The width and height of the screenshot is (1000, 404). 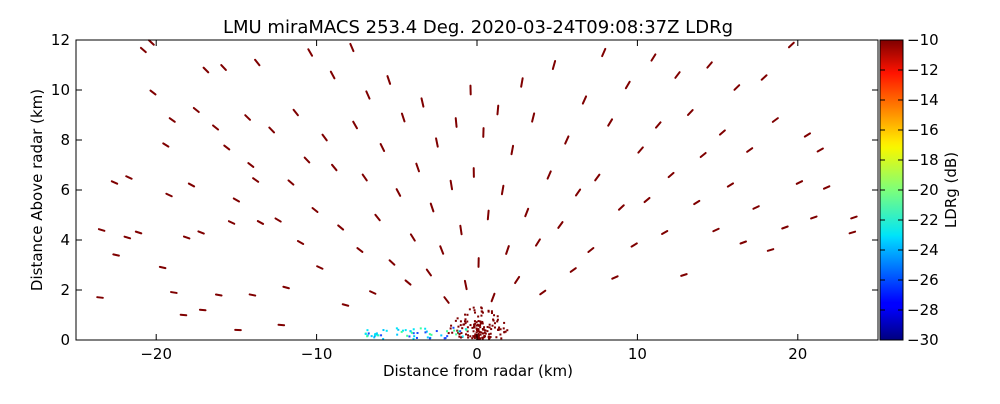 What do you see at coordinates (65, 240) in the screenshot?
I see `y-tick-label: 4` at bounding box center [65, 240].